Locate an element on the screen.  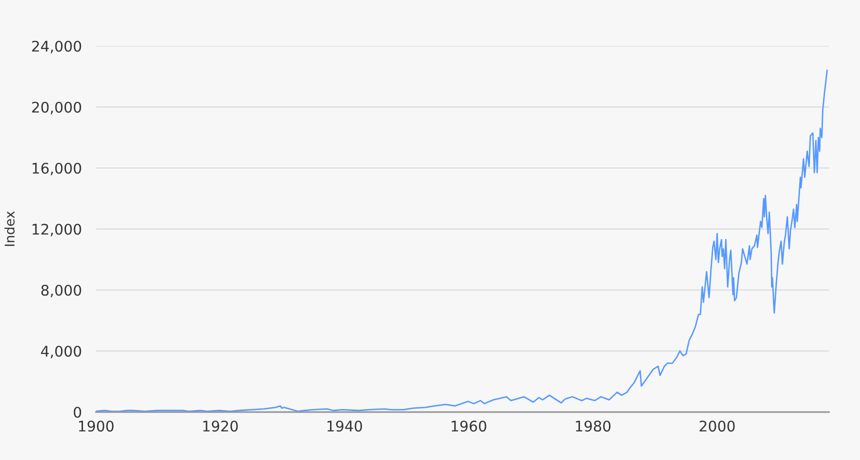
y-axis-title: Index is located at coordinates (9, 228).